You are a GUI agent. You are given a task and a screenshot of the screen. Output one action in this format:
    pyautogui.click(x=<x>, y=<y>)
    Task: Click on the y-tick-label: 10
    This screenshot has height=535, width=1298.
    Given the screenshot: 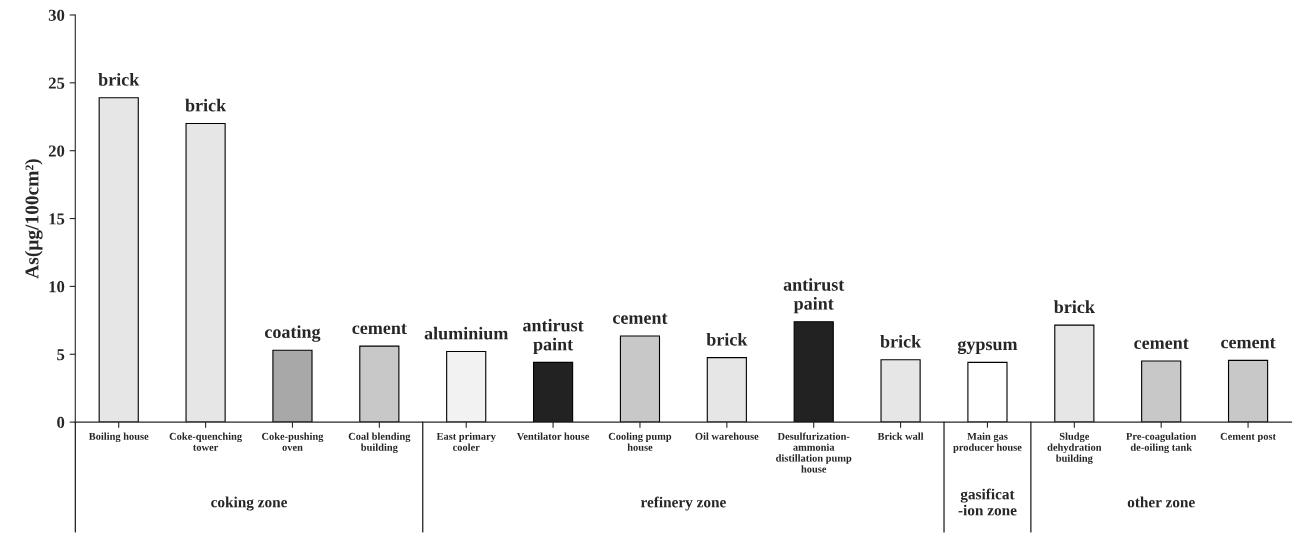 What is the action you would take?
    pyautogui.click(x=57, y=287)
    